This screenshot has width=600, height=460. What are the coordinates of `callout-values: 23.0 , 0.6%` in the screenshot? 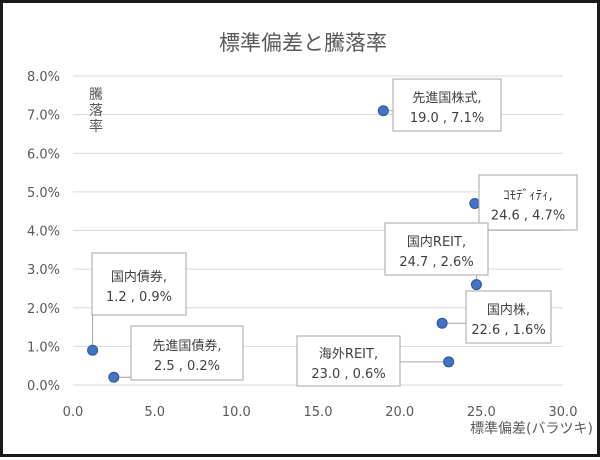 It's located at (348, 374).